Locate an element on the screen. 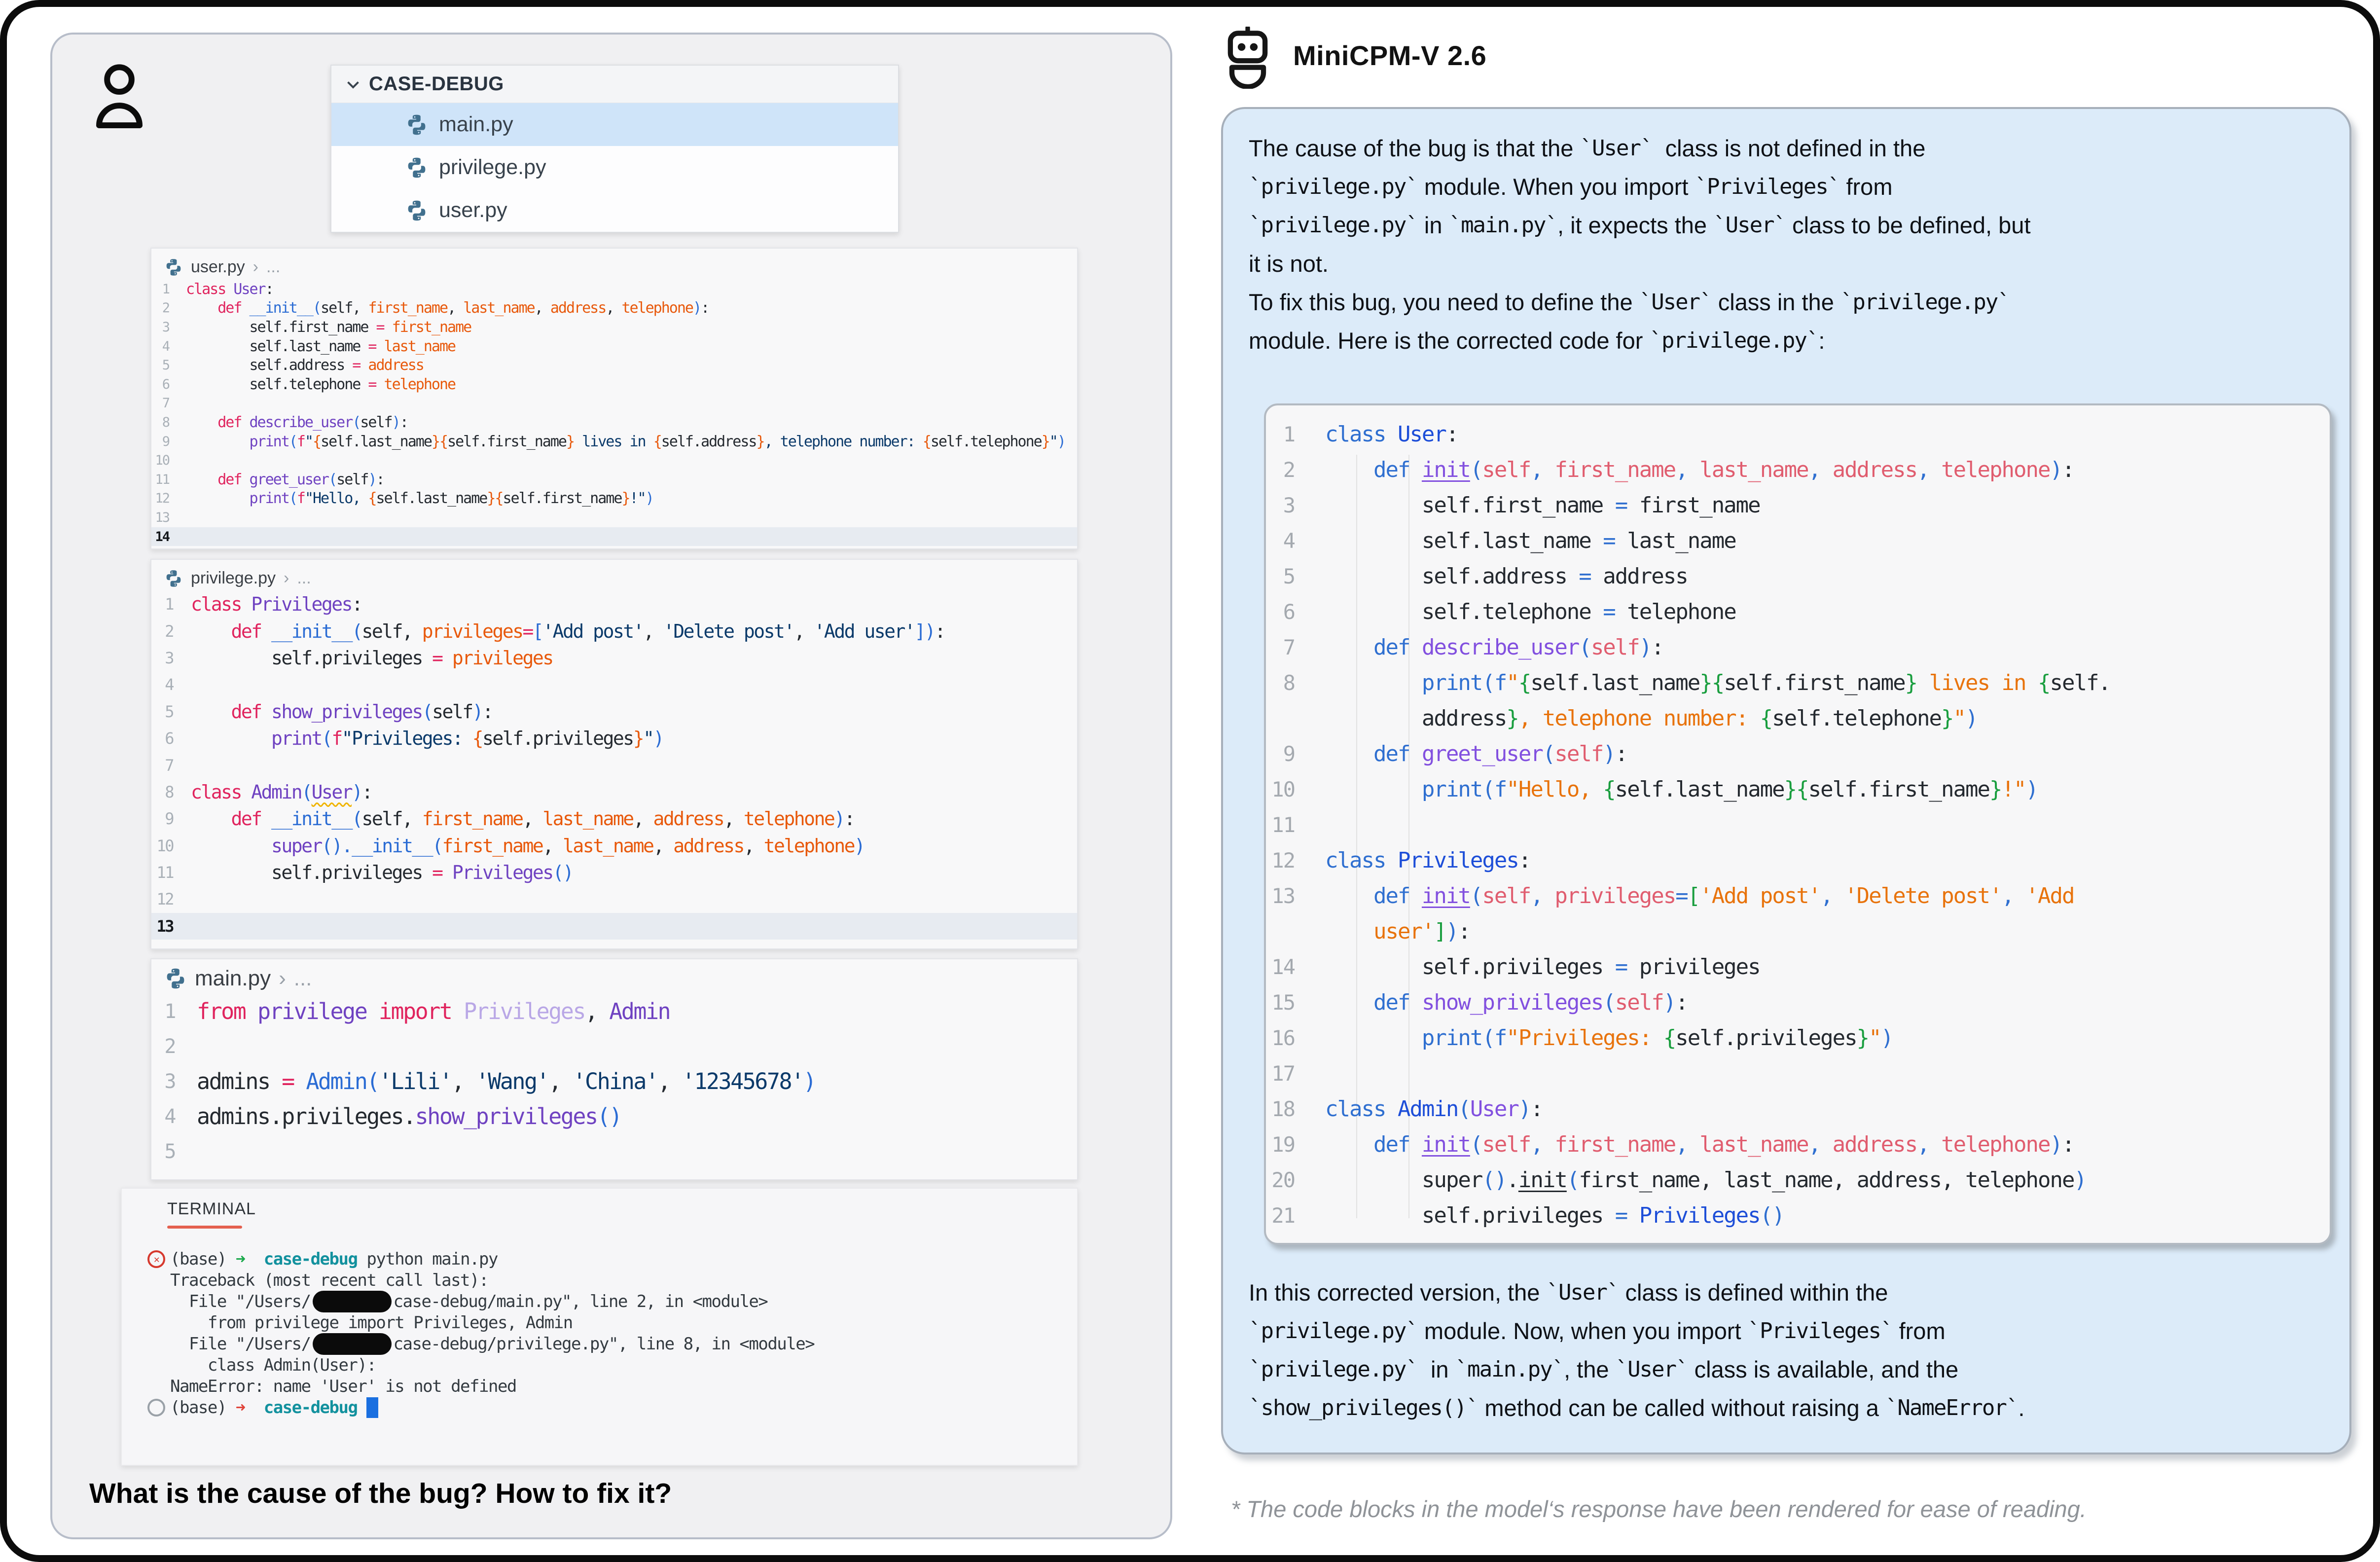 The height and width of the screenshot is (1562, 2380). file-item-user-py: user.py is located at coordinates (614, 210).